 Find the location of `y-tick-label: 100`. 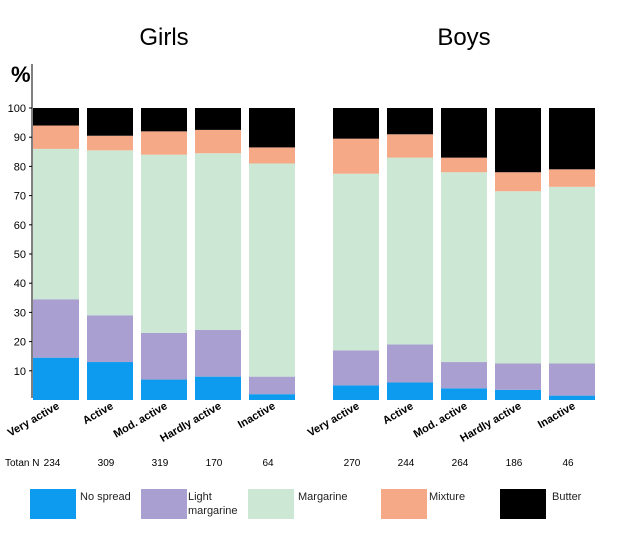

y-tick-label: 100 is located at coordinates (17, 109).